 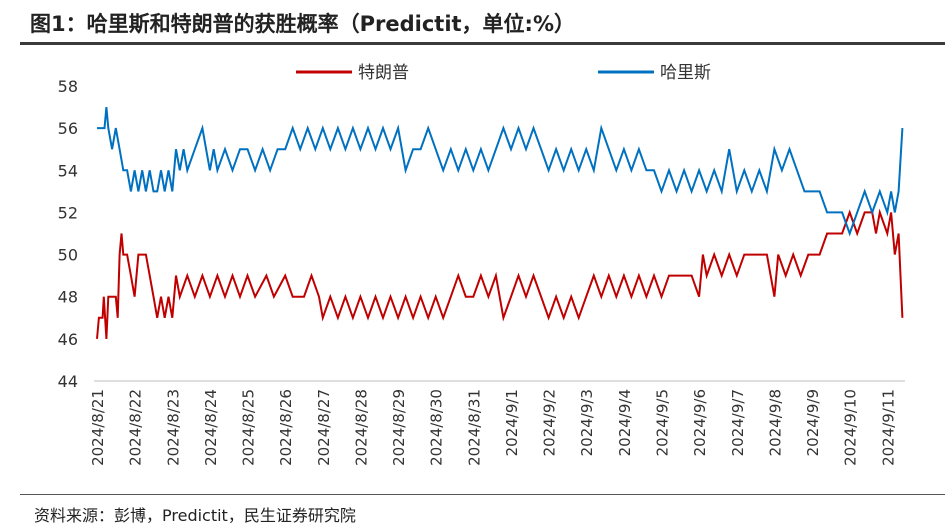 I want to click on x-tick-label: 2024/8/31, so click(x=474, y=427).